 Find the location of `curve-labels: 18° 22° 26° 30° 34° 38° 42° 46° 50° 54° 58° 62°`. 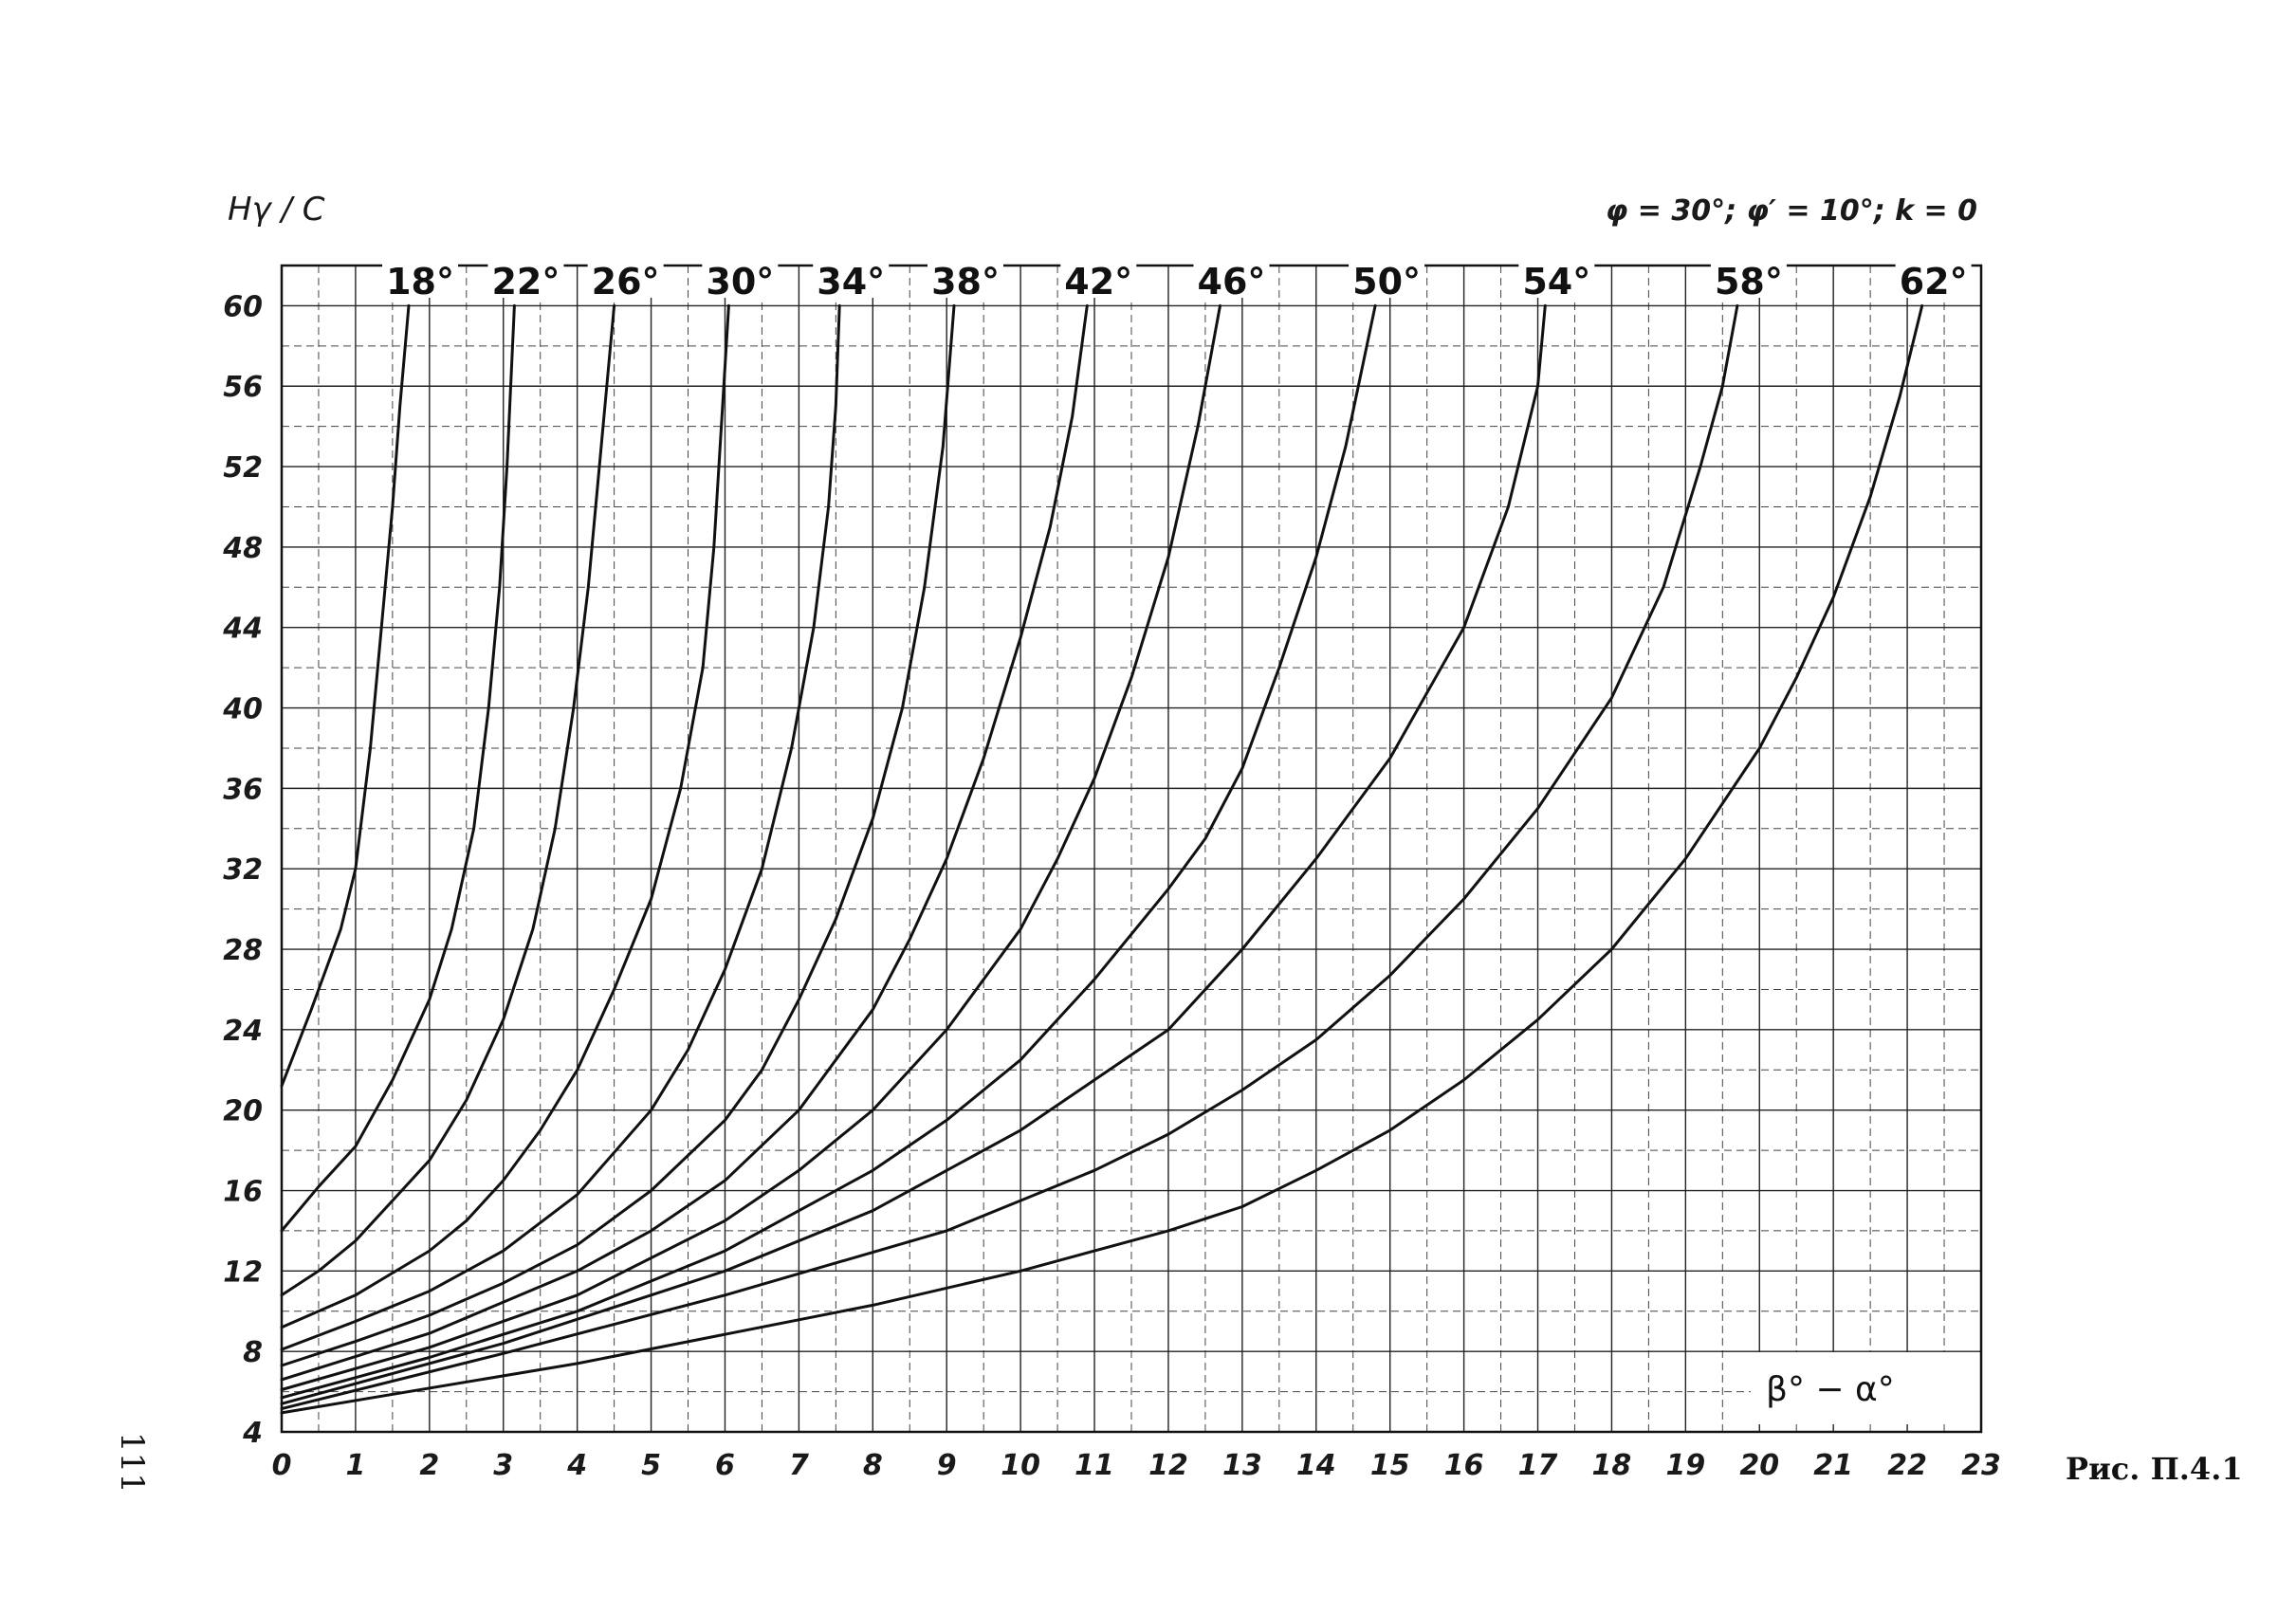

curve-labels: 18° 22° 26° 30° 34° 38° 42° 46° 50° 54° 58° 62° is located at coordinates (1177, 273).